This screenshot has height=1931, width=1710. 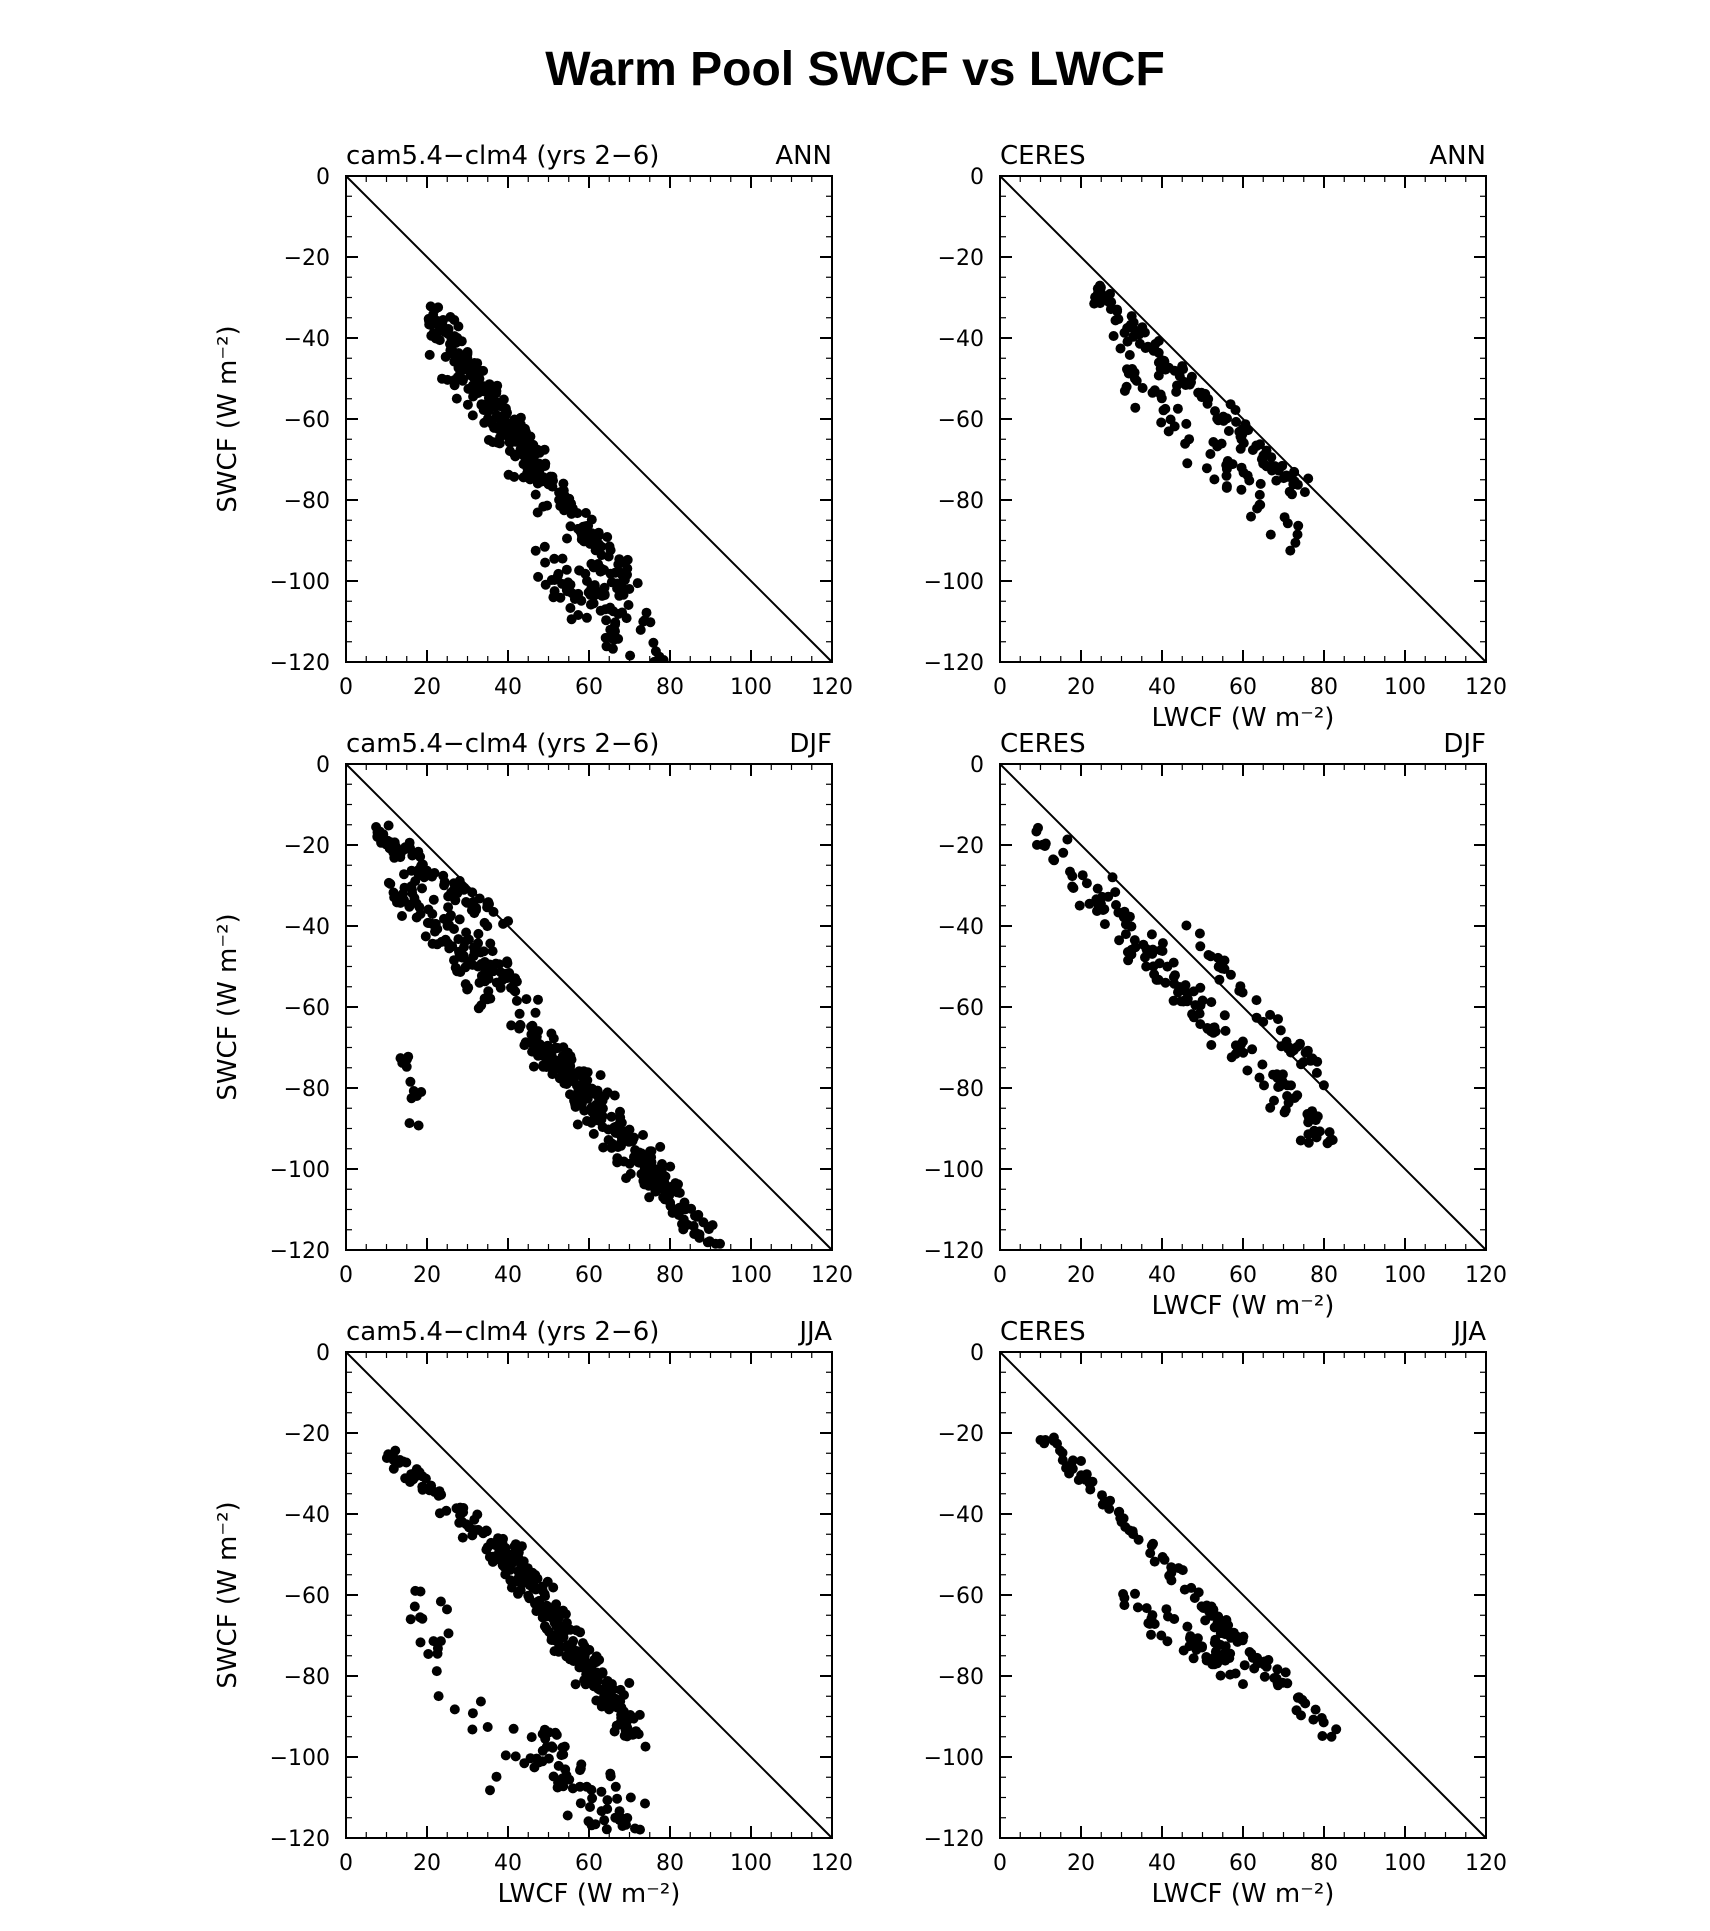 I want to click on panel-title-left: cam5.4−clm4 (yrs 2−6), so click(x=502, y=744).